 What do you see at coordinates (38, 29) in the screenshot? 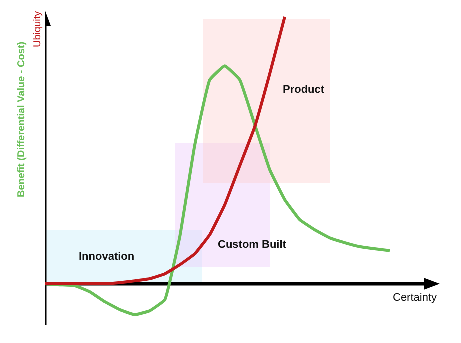
I see `y2-axis-title: Ubiquity` at bounding box center [38, 29].